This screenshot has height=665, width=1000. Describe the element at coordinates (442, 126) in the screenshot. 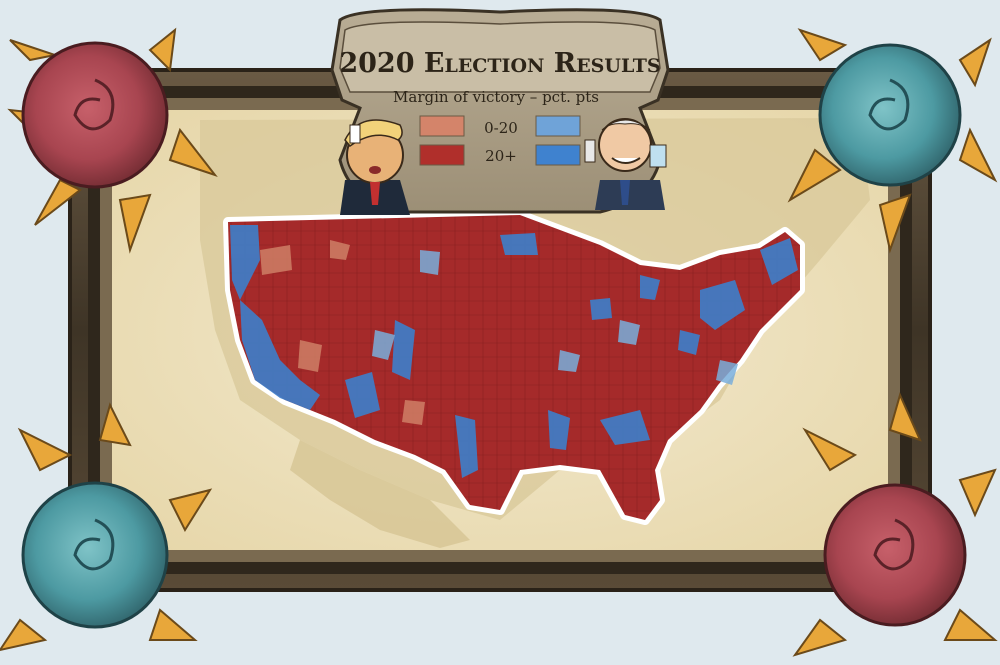

I see `legend-swatch-rep-lean` at that location.